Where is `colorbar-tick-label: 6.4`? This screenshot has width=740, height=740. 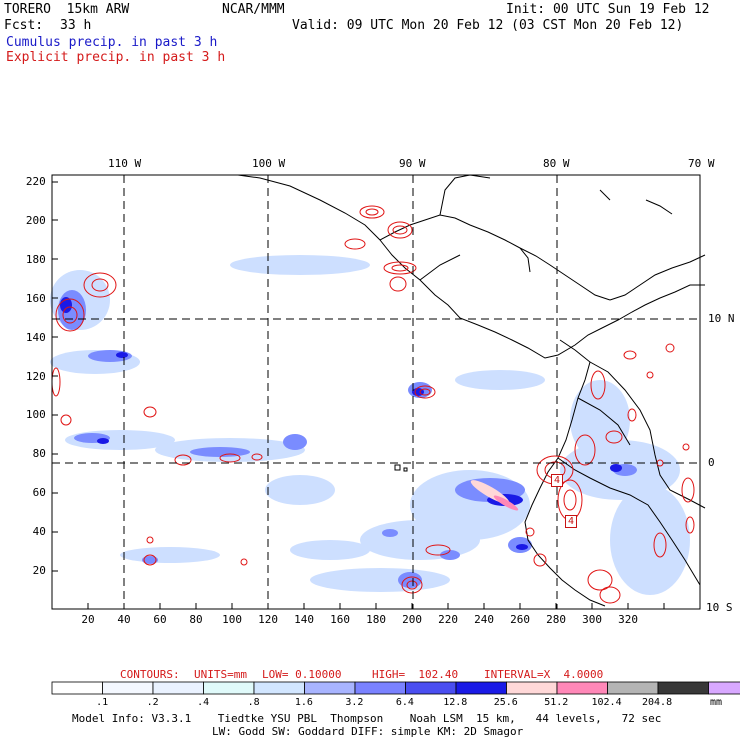 colorbar-tick-label: 6.4 is located at coordinates (404, 702).